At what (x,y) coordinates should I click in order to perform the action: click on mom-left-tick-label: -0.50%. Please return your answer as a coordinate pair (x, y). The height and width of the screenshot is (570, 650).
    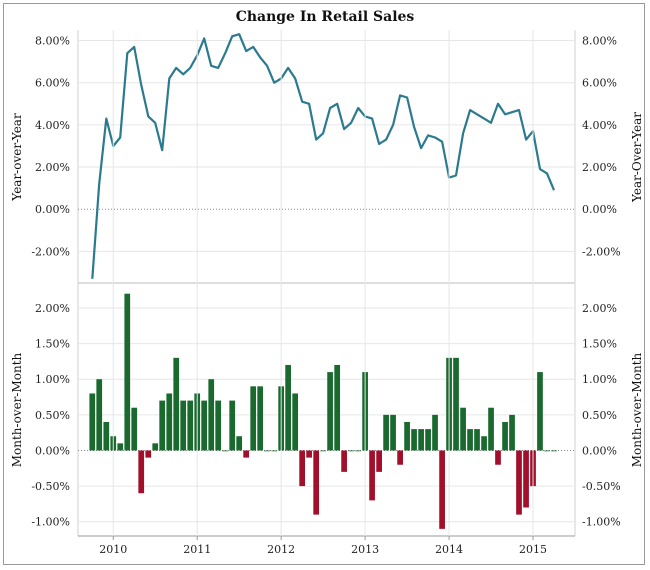
    Looking at the image, I should click on (50, 486).